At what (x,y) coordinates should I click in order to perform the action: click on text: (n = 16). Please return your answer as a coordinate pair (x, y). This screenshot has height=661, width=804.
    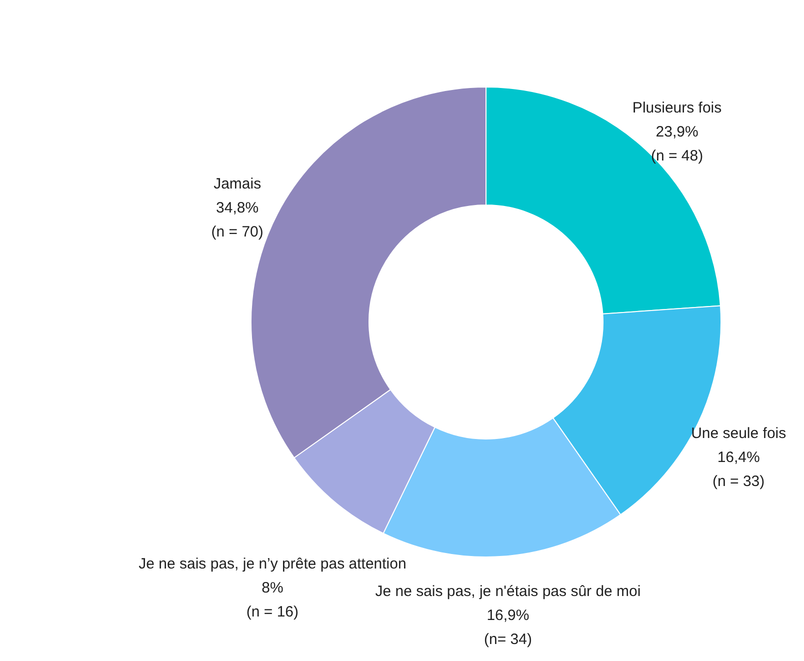
    Looking at the image, I should click on (272, 612).